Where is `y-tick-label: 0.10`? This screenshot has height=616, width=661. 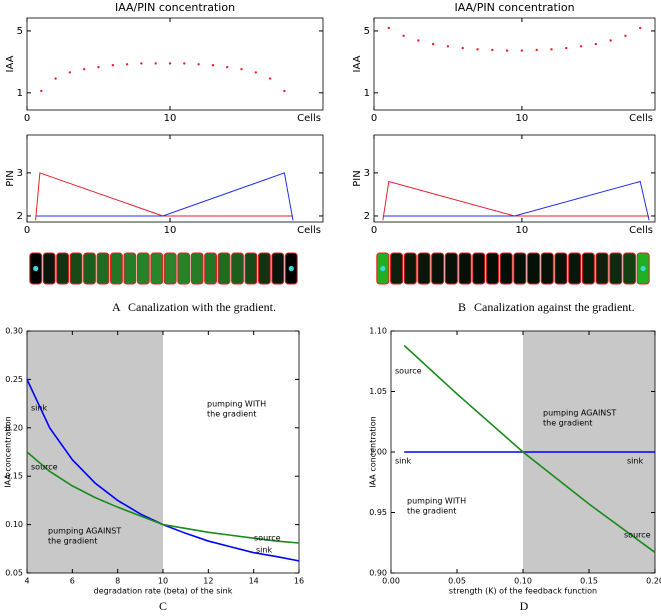 y-tick-label: 0.10 is located at coordinates (14, 524).